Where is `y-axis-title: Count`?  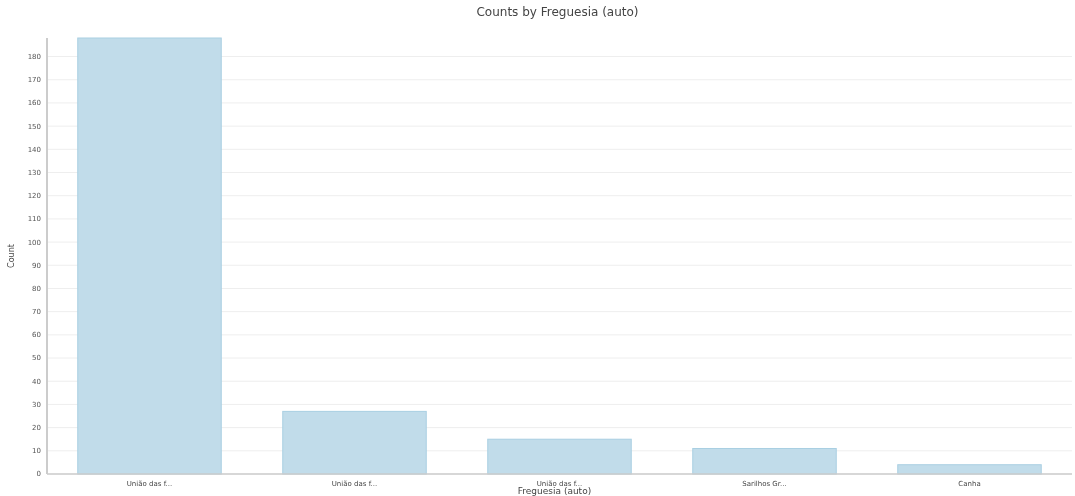
y-axis-title: Count is located at coordinates (11, 256).